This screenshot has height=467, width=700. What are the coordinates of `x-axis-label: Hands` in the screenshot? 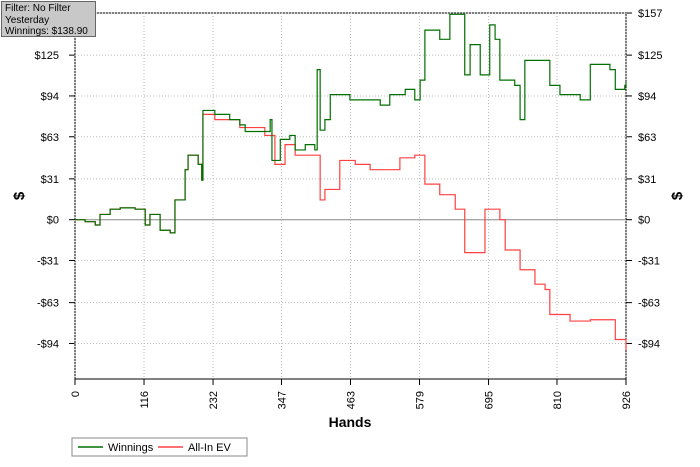 It's located at (350, 422).